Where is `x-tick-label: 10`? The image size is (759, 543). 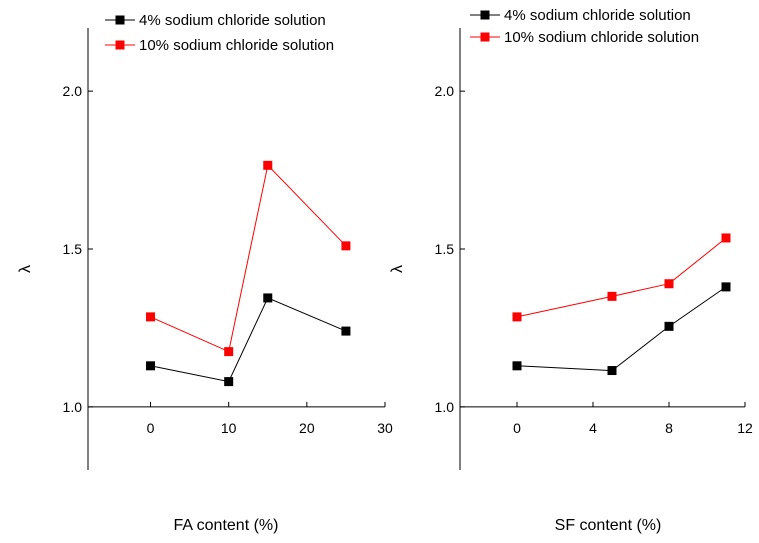 x-tick-label: 10 is located at coordinates (229, 428).